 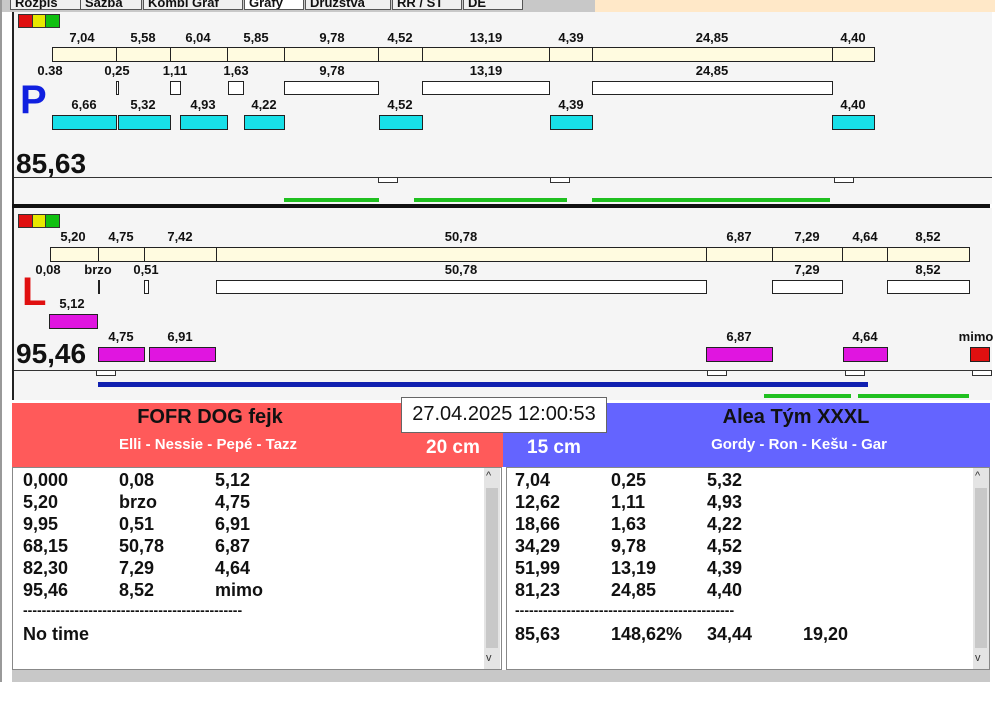 I want to click on panel-p-total: 85,63, so click(x=51, y=163).